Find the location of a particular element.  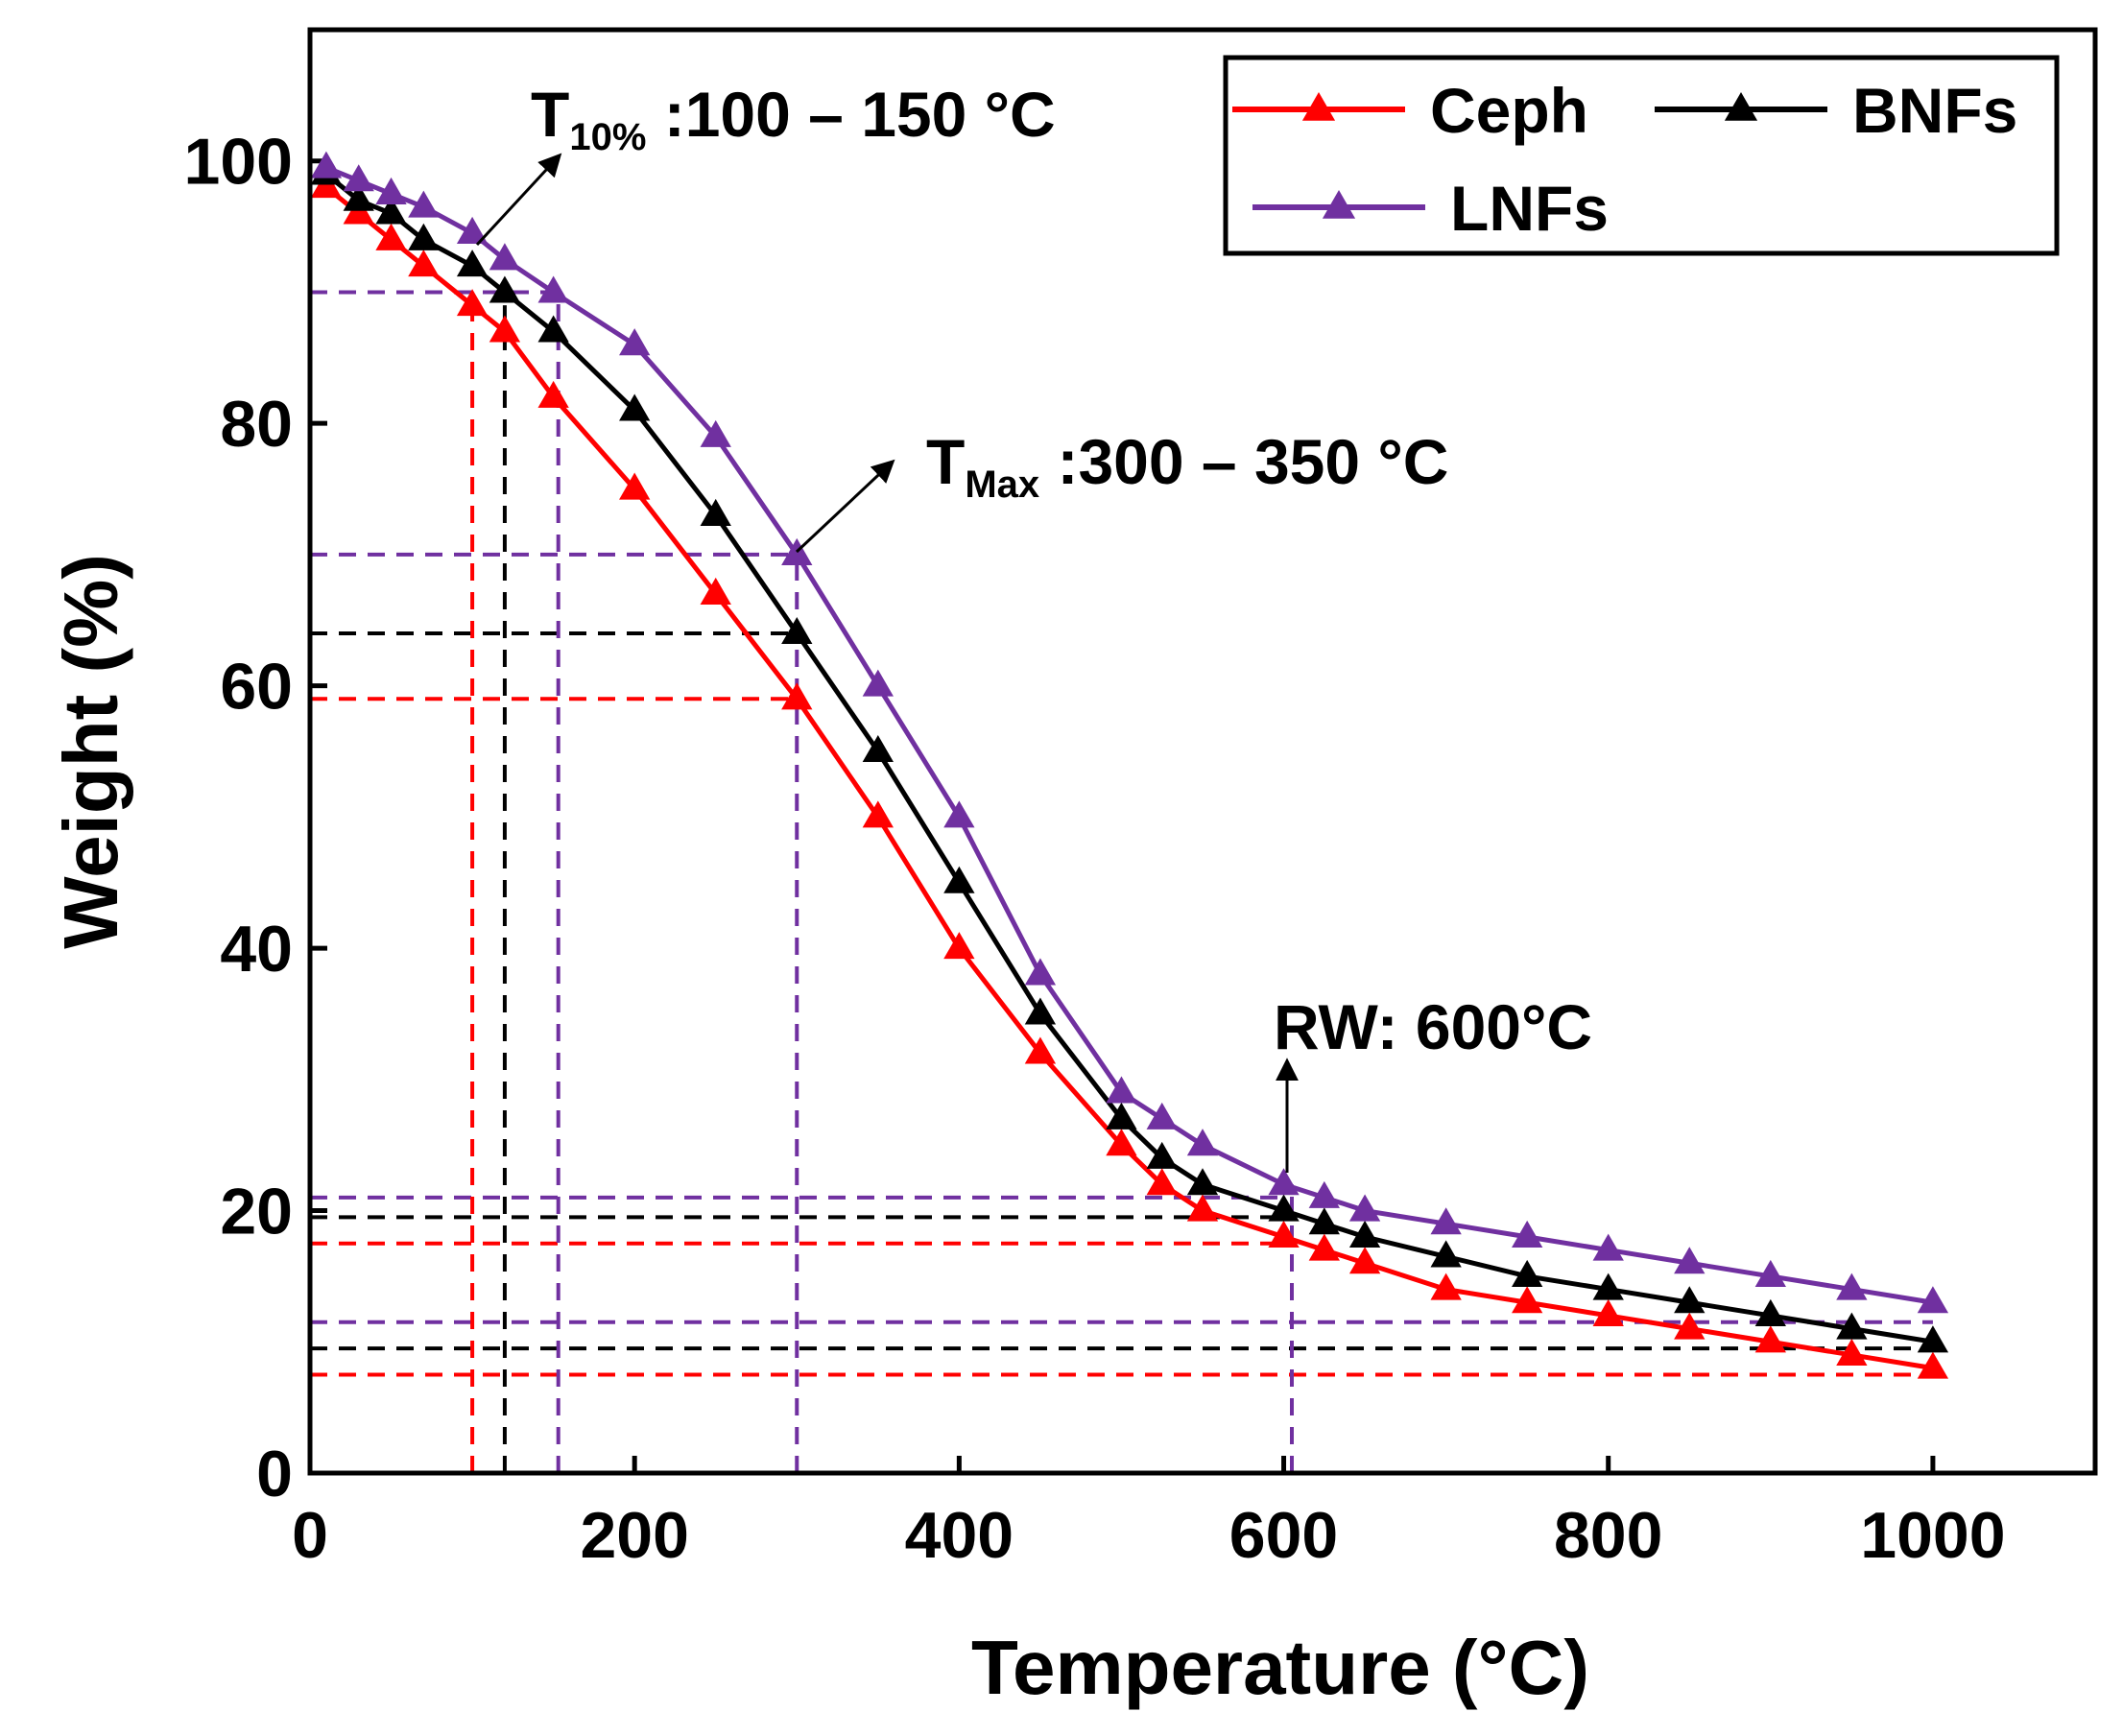

y-tick-label: 80 is located at coordinates (257, 424).